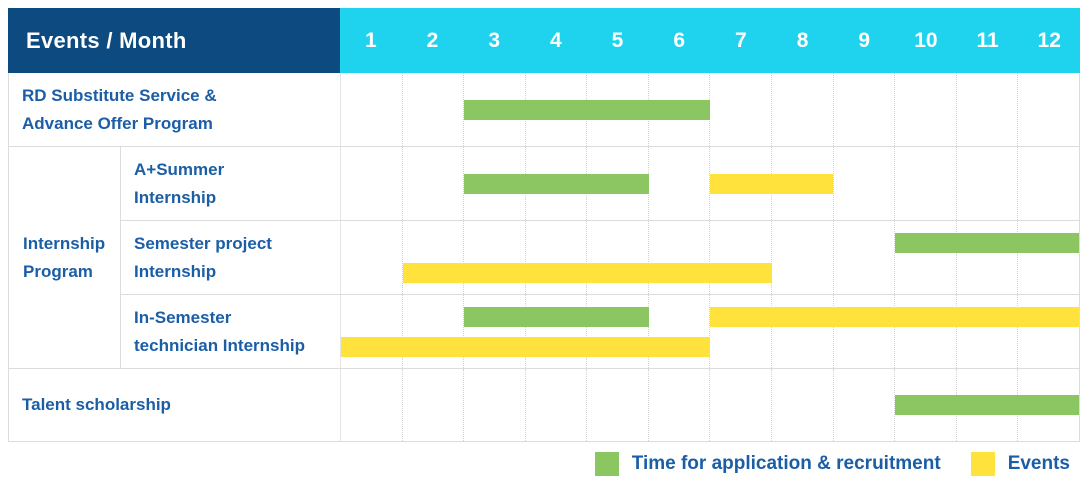 The width and height of the screenshot is (1080, 494). Describe the element at coordinates (231, 257) in the screenshot. I see `row-label-semester-project-internship: Semester project Internship` at that location.